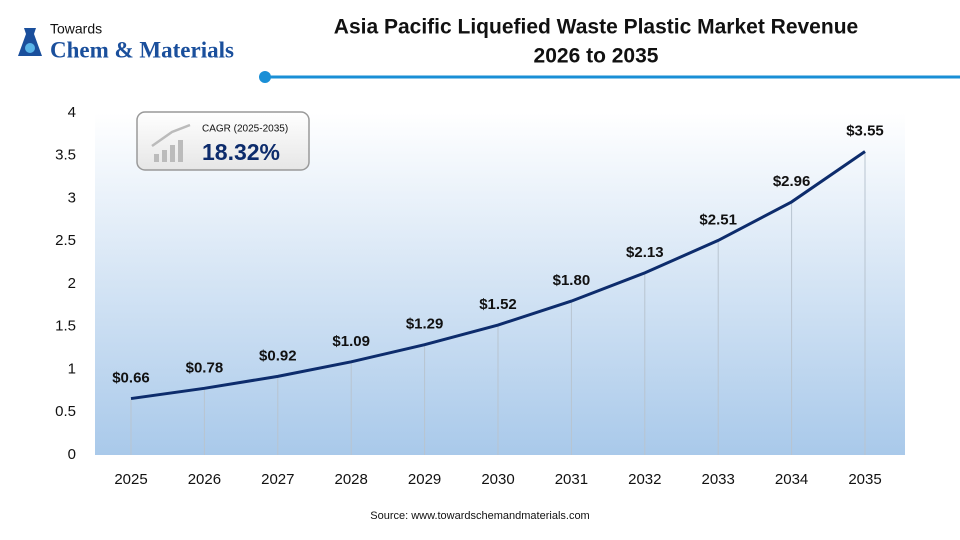 The width and height of the screenshot is (960, 540). I want to click on x-tick-label: 2035, so click(864, 479).